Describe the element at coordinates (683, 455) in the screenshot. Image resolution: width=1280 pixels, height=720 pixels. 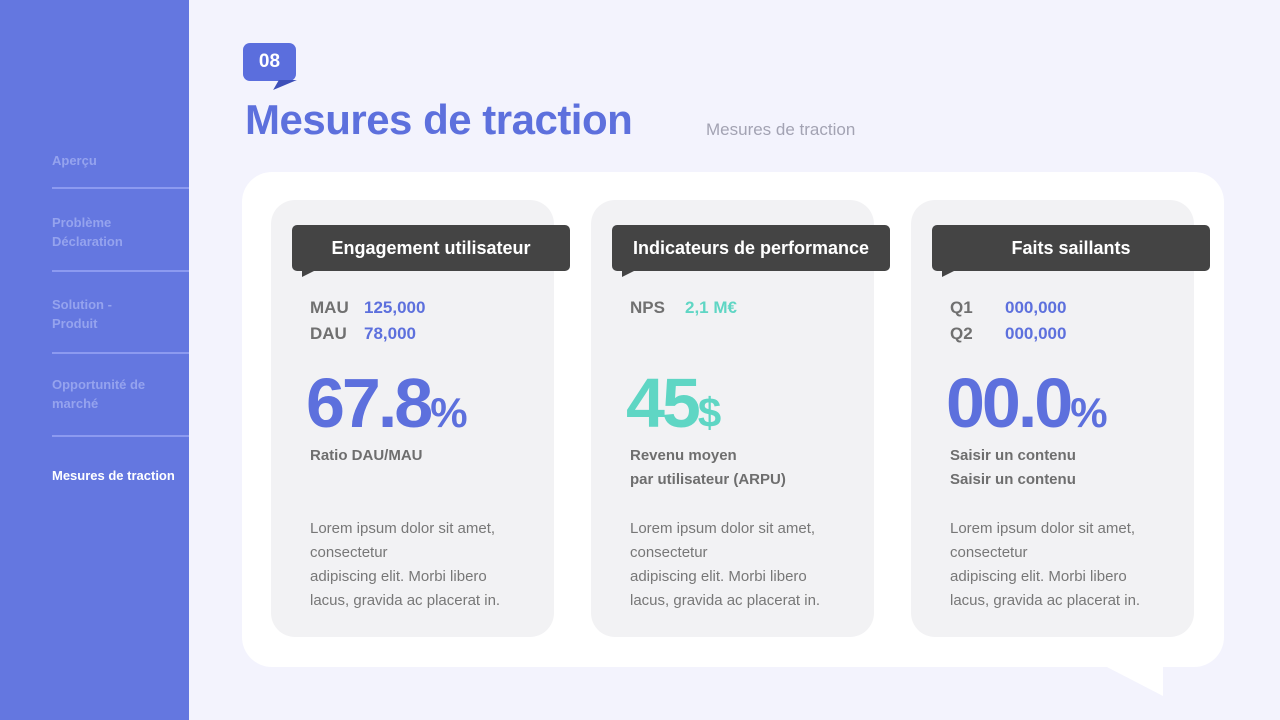
I see `metric-label: Revenu moyen` at that location.